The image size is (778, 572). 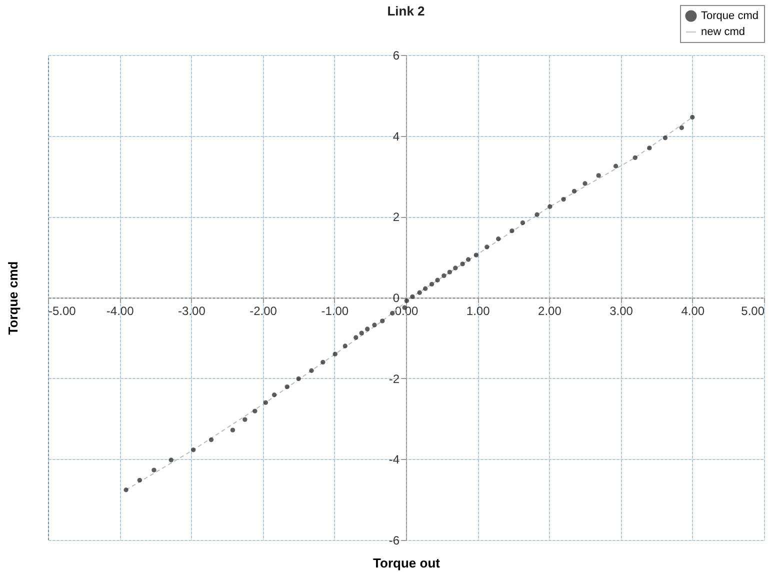 What do you see at coordinates (13, 298) in the screenshot?
I see `y-axis-title: Torque cmd` at bounding box center [13, 298].